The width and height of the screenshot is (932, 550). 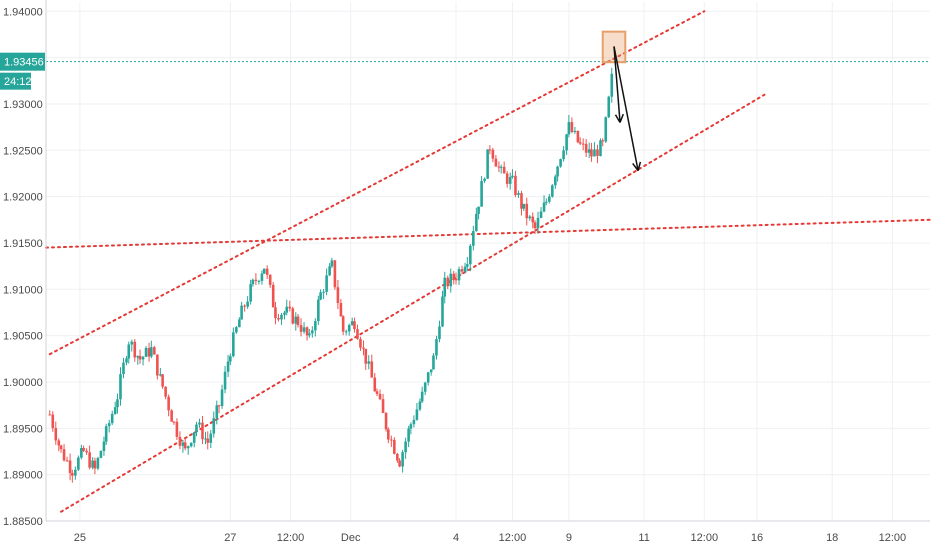 What do you see at coordinates (23, 476) in the screenshot?
I see `y-tick-label: 1.89000` at bounding box center [23, 476].